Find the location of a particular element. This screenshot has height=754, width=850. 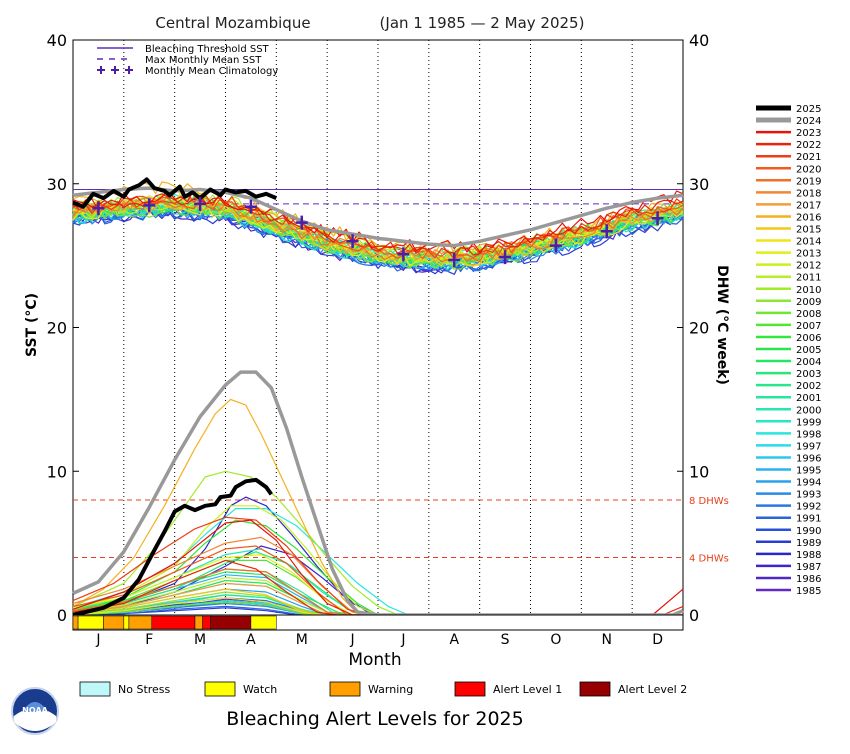

x-axis-title: Month is located at coordinates (374, 660).